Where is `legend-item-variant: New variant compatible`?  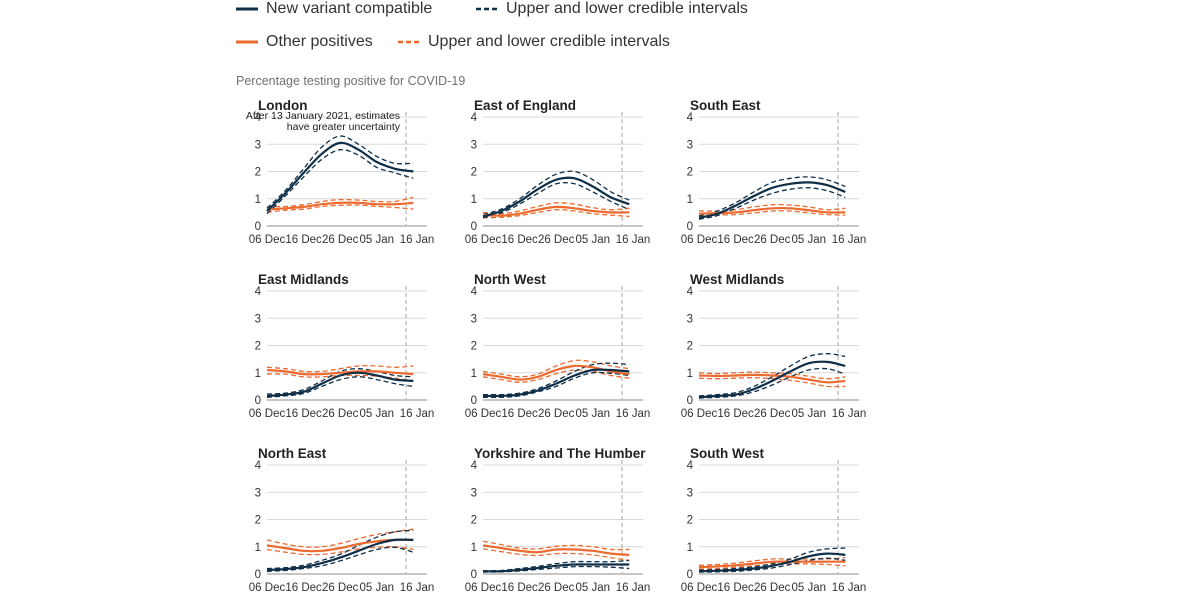 legend-item-variant: New variant compatible is located at coordinates (334, 9).